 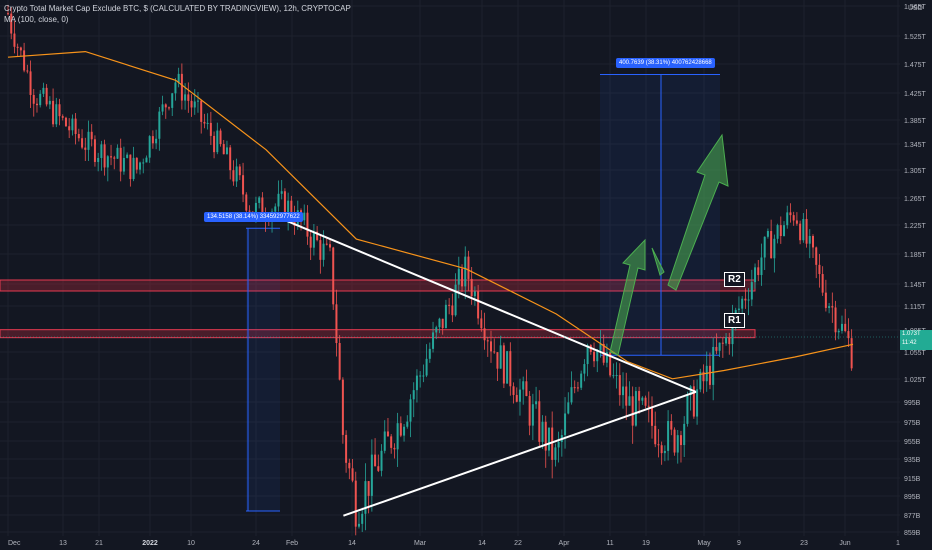 What do you see at coordinates (912, 423) in the screenshot?
I see `y-tick: 975B` at bounding box center [912, 423].